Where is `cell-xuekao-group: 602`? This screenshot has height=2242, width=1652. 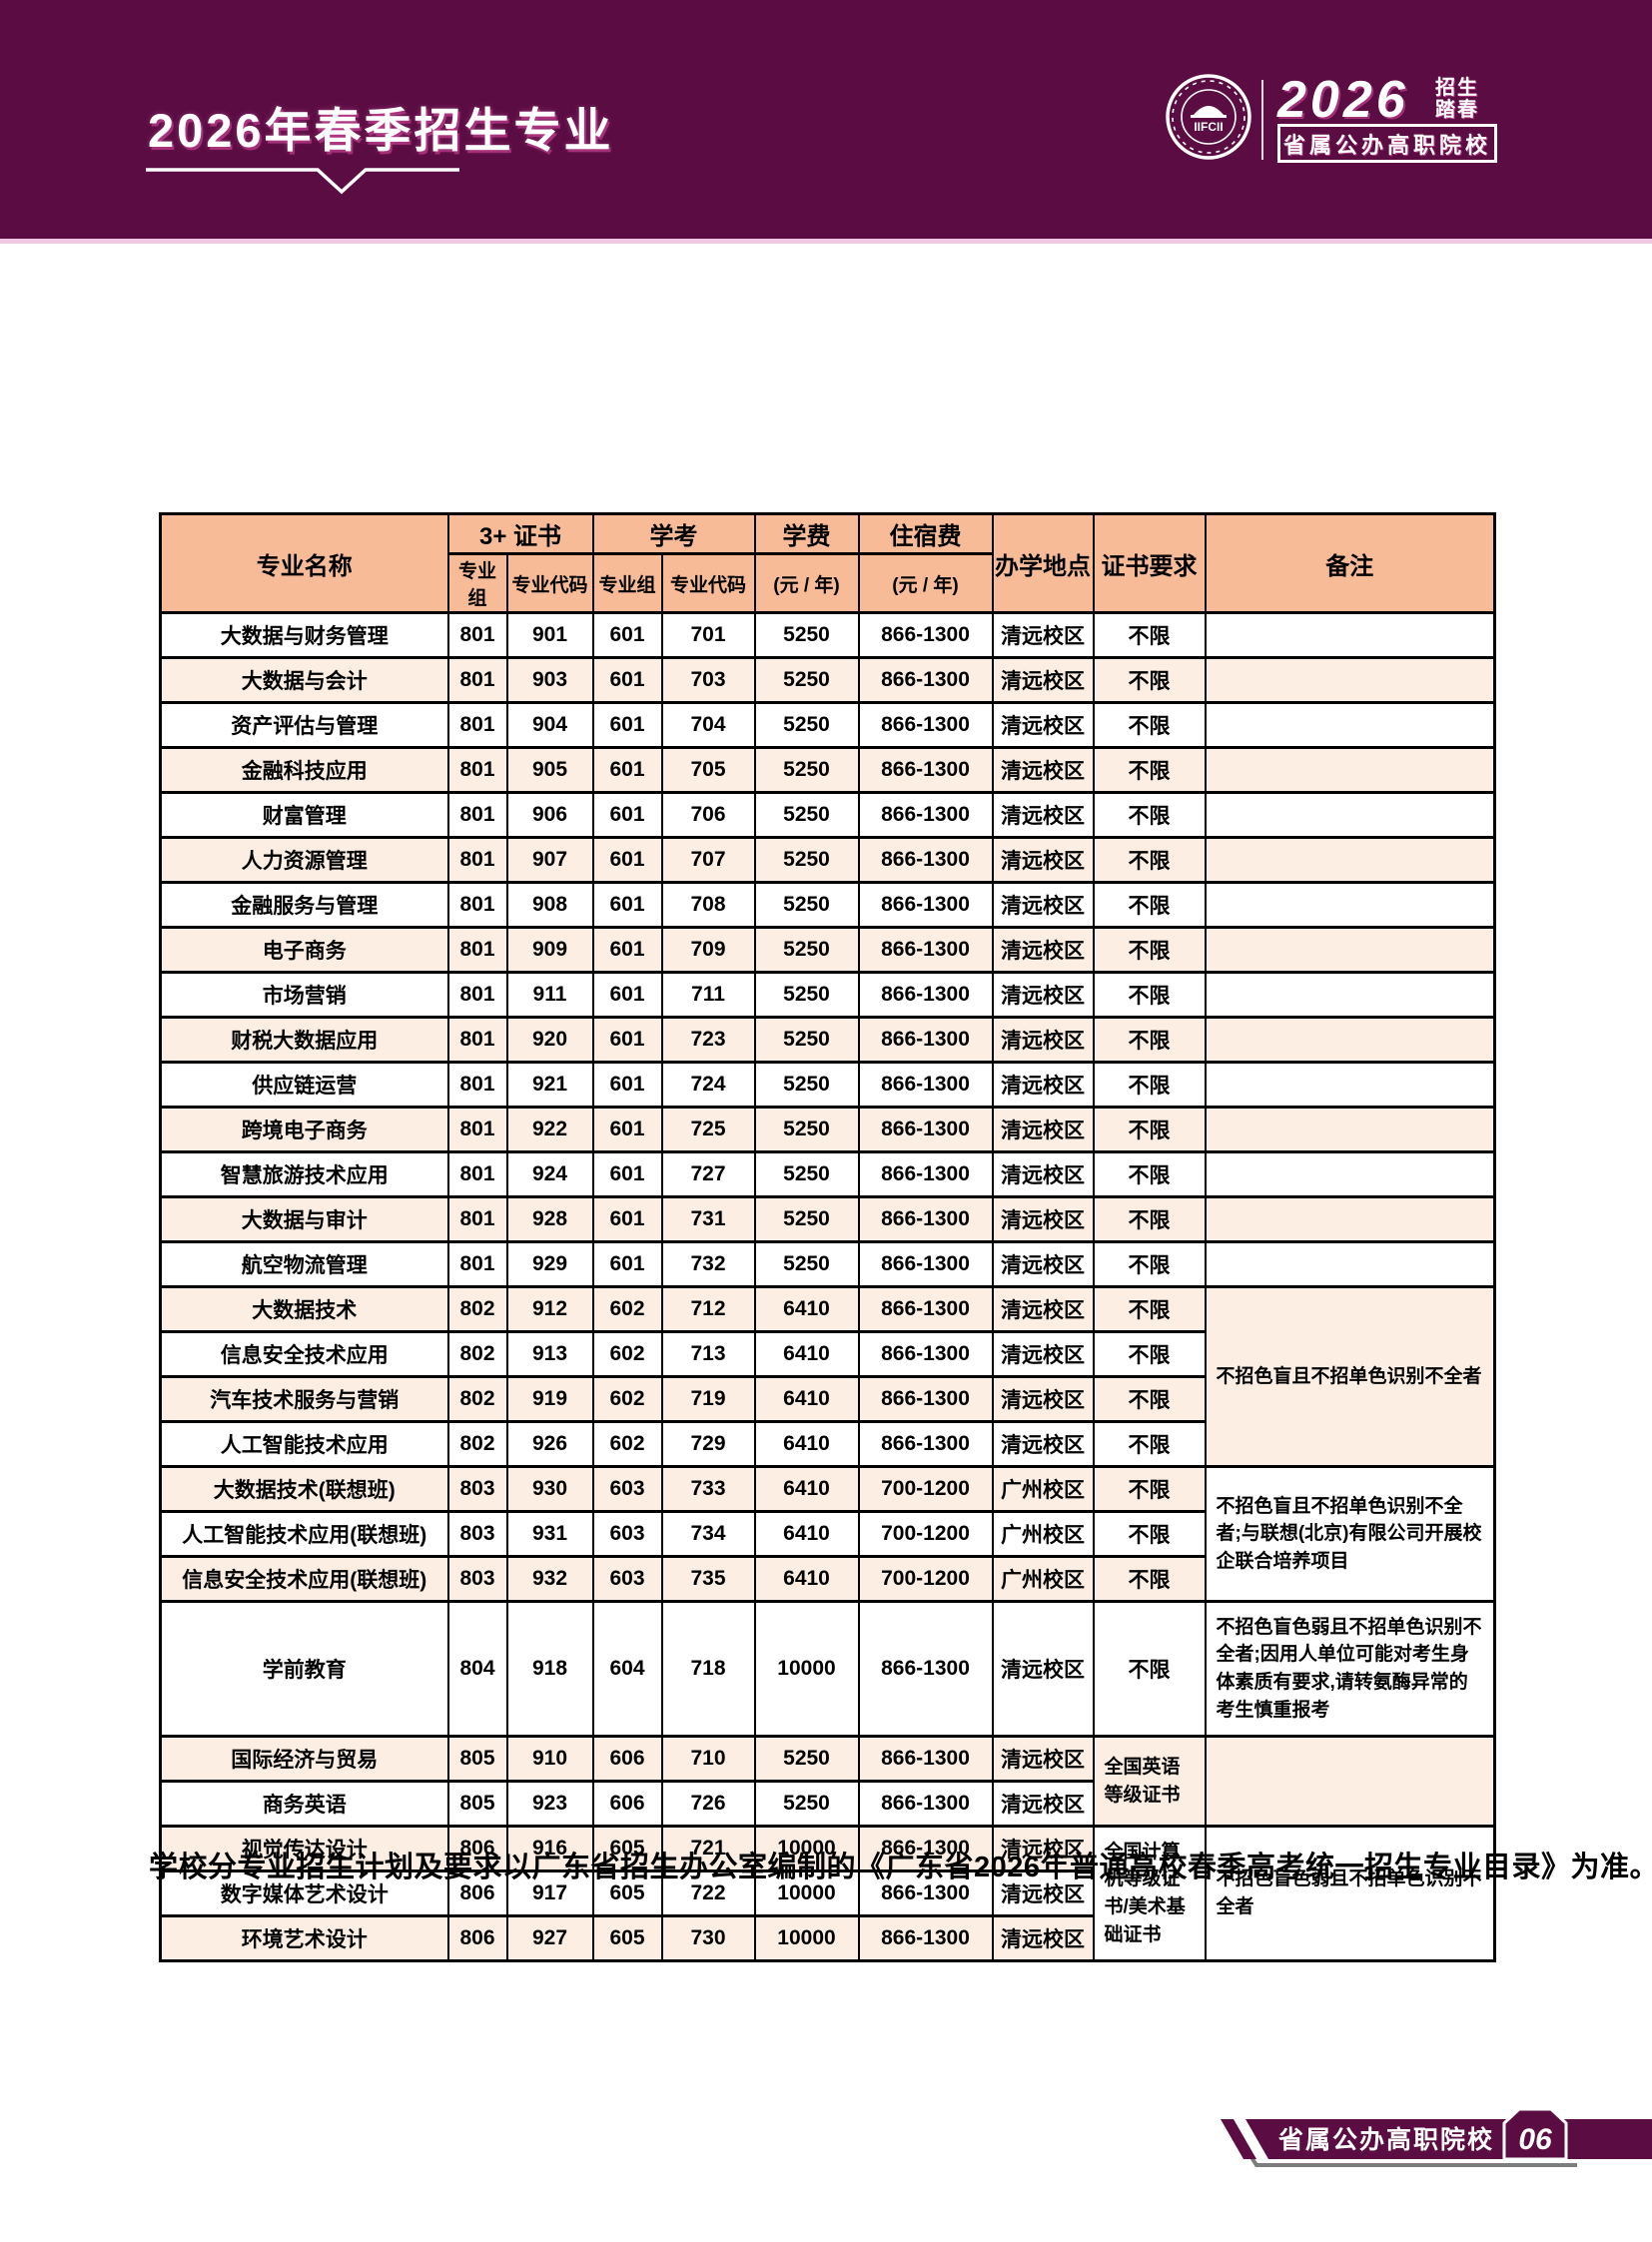 cell-xuekao-group: 602 is located at coordinates (627, 1309).